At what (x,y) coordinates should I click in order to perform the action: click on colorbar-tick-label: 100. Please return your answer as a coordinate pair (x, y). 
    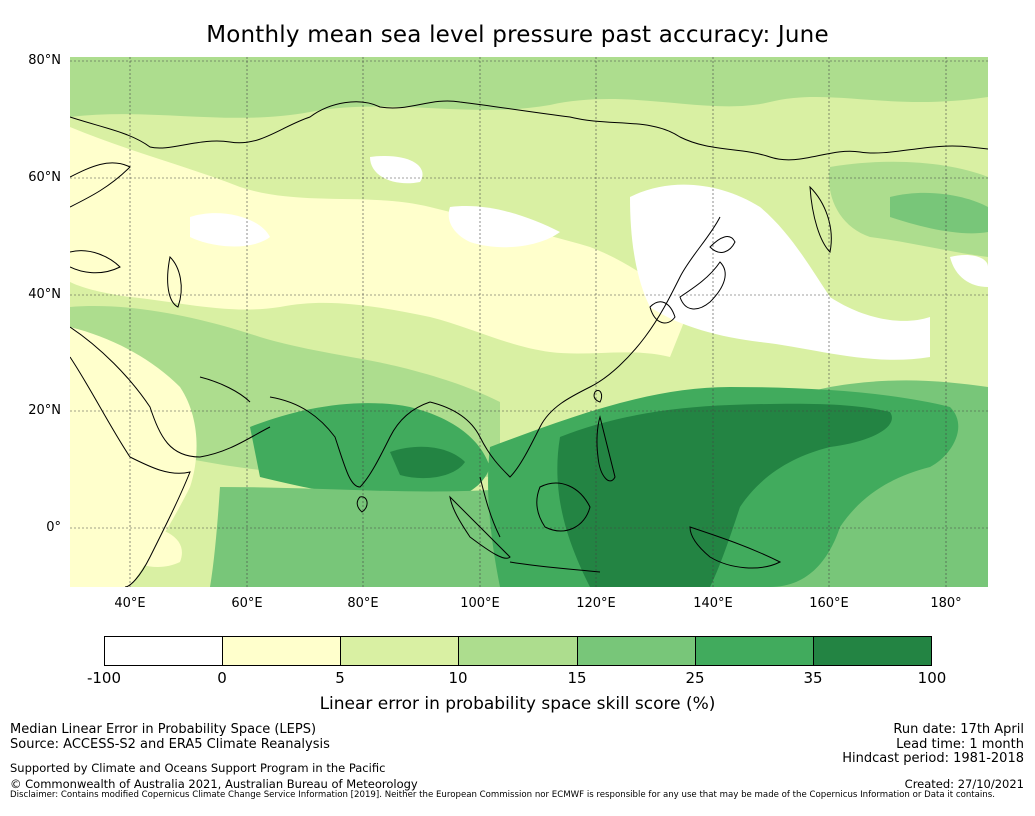
    Looking at the image, I should click on (932, 678).